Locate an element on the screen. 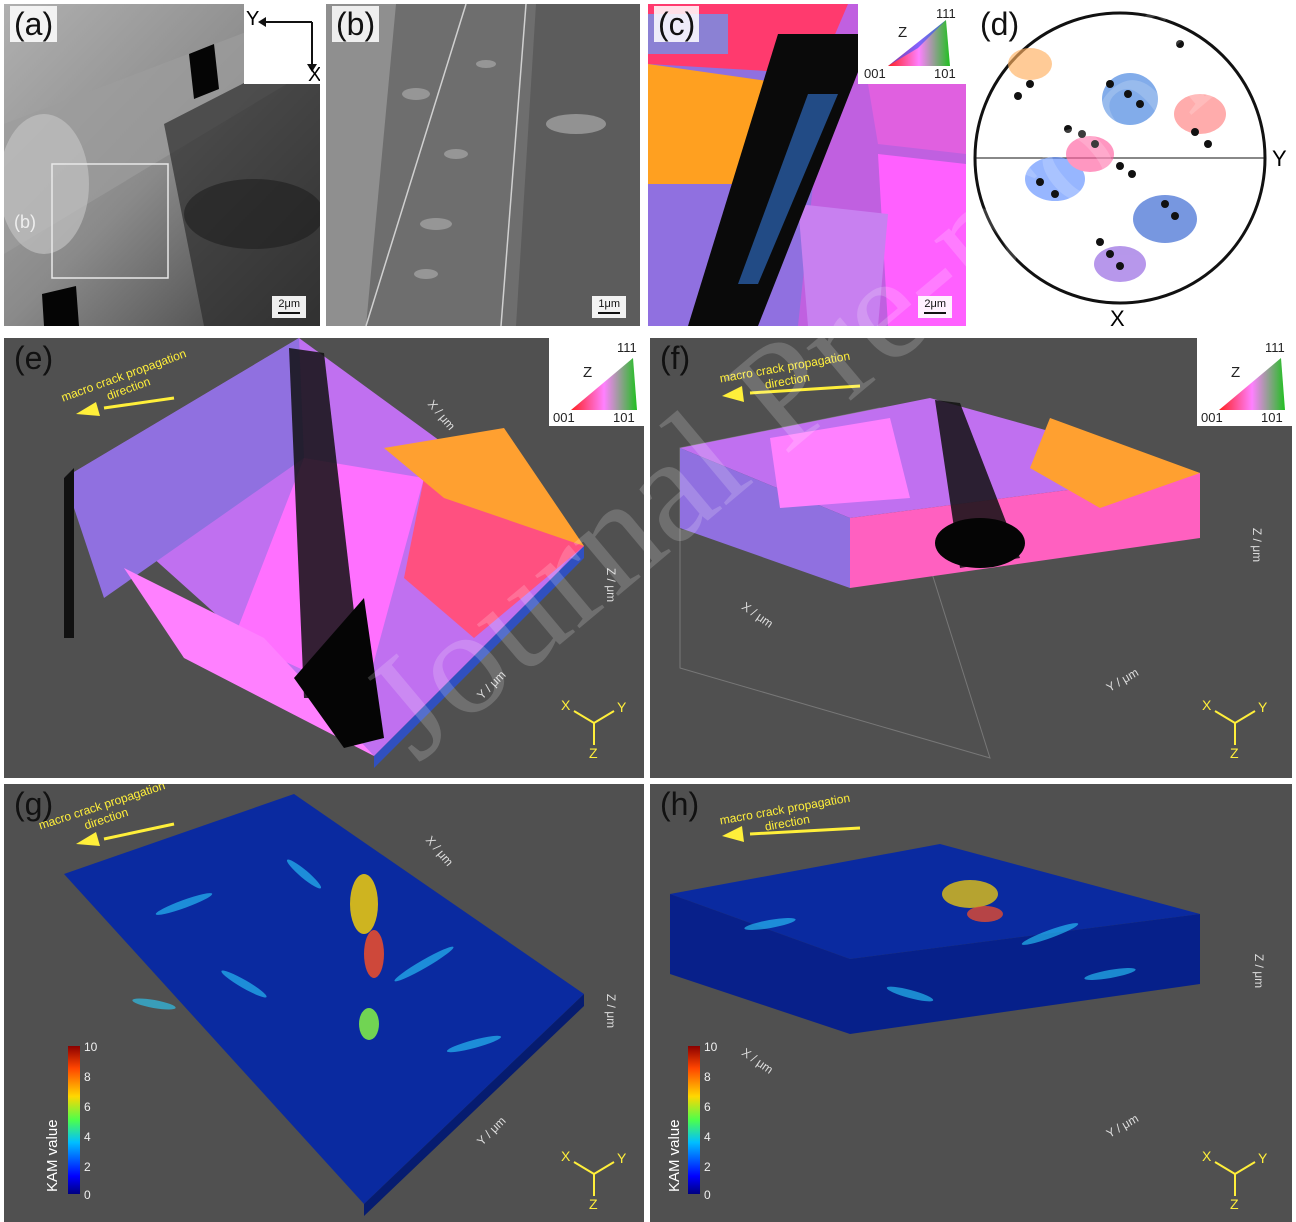 The width and height of the screenshot is (1296, 1222). ipf-color-key-f: 111 001 101 Z is located at coordinates (1244, 382).